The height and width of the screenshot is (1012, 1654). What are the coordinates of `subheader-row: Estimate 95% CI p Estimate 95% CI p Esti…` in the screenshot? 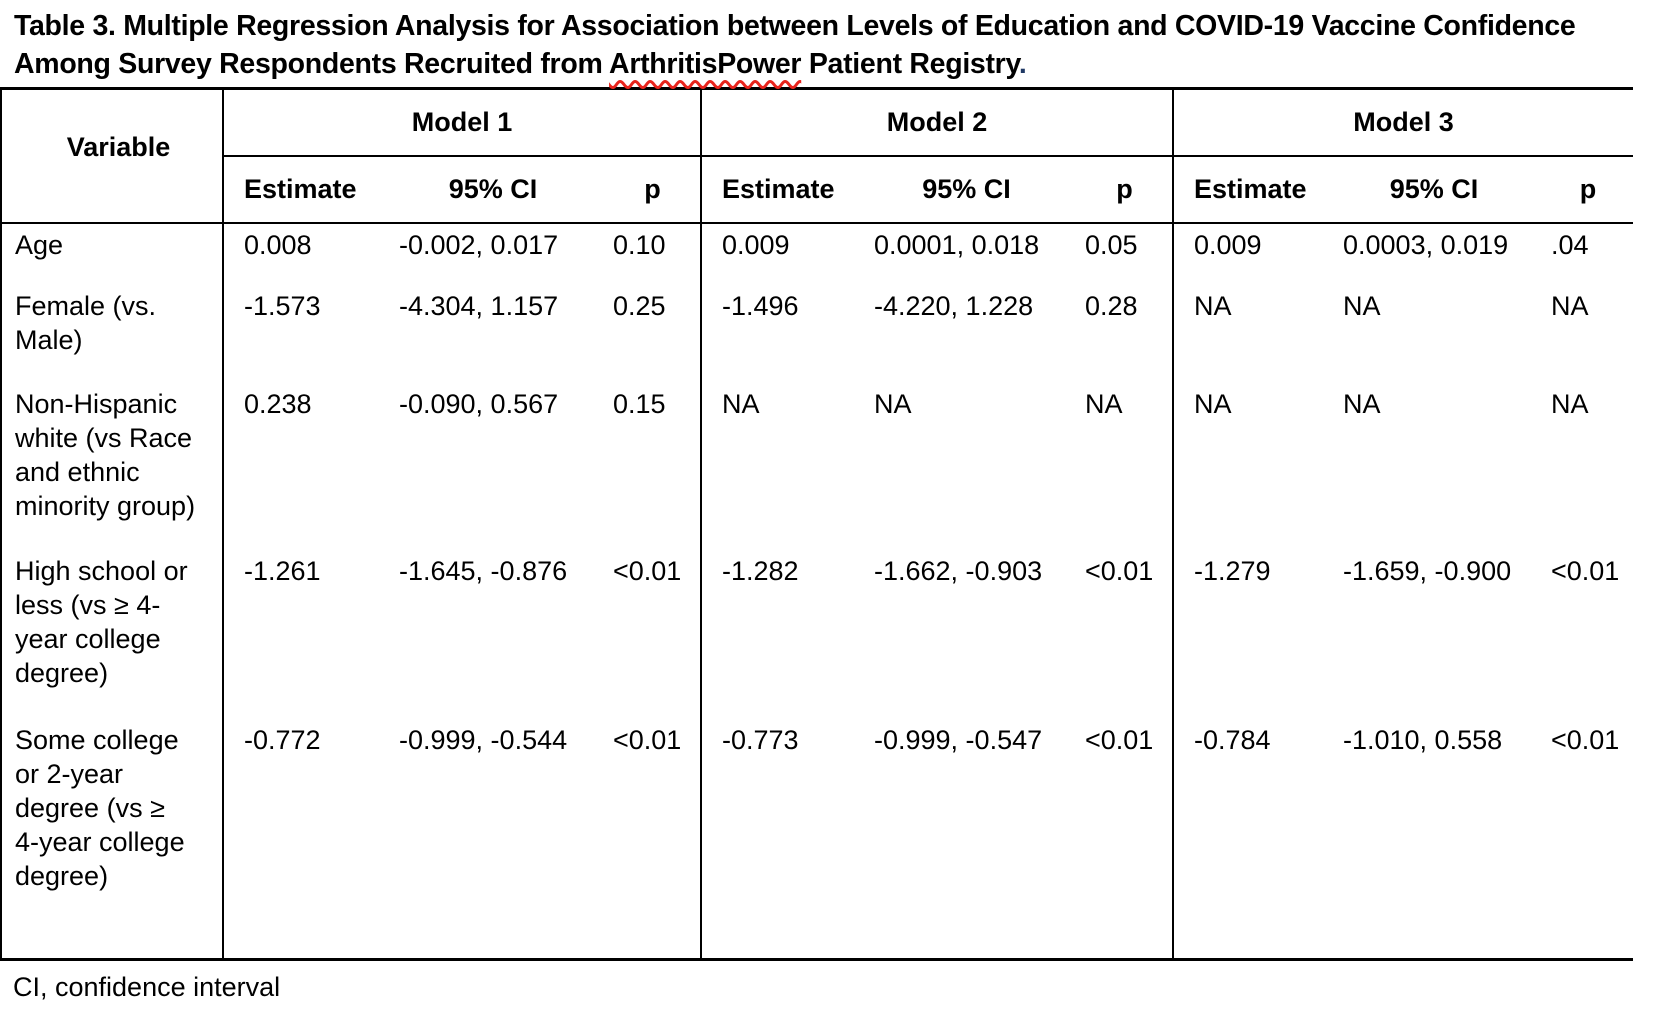 It's located at (817, 189).